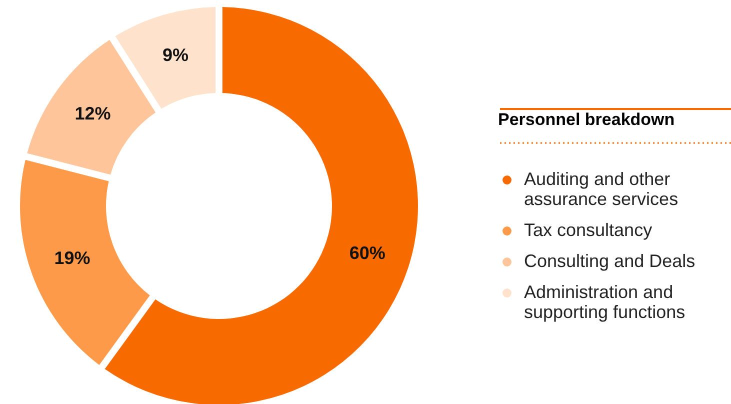 The image size is (731, 404). I want to click on data-label: 60%, so click(367, 253).